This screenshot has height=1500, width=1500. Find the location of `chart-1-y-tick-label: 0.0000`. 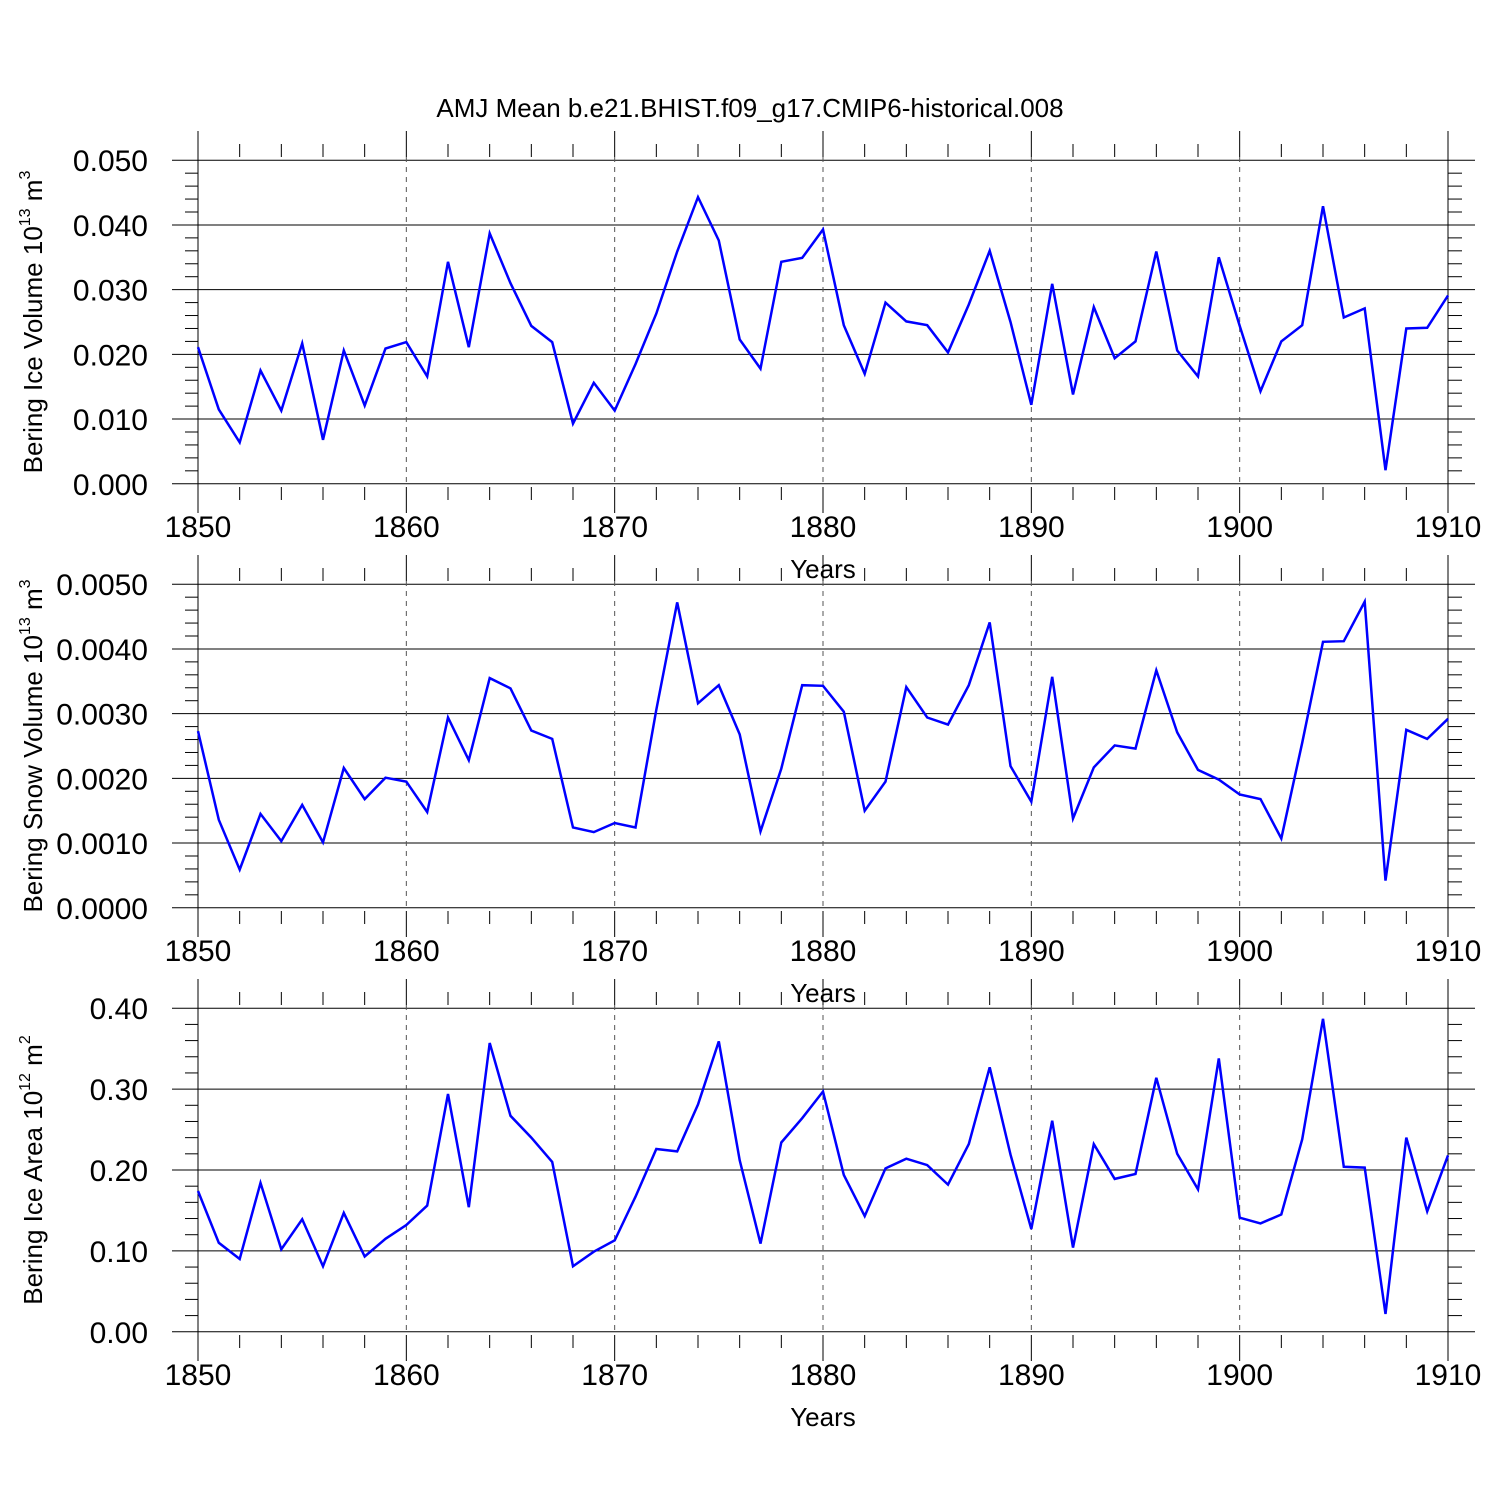

chart-1-y-tick-label: 0.0000 is located at coordinates (102, 909).